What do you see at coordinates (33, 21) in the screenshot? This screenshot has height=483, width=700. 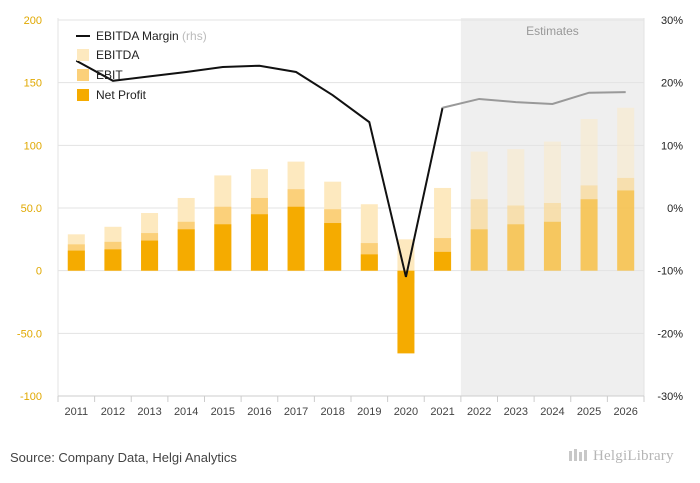 I see `y-left-tick-label: 200` at bounding box center [33, 21].